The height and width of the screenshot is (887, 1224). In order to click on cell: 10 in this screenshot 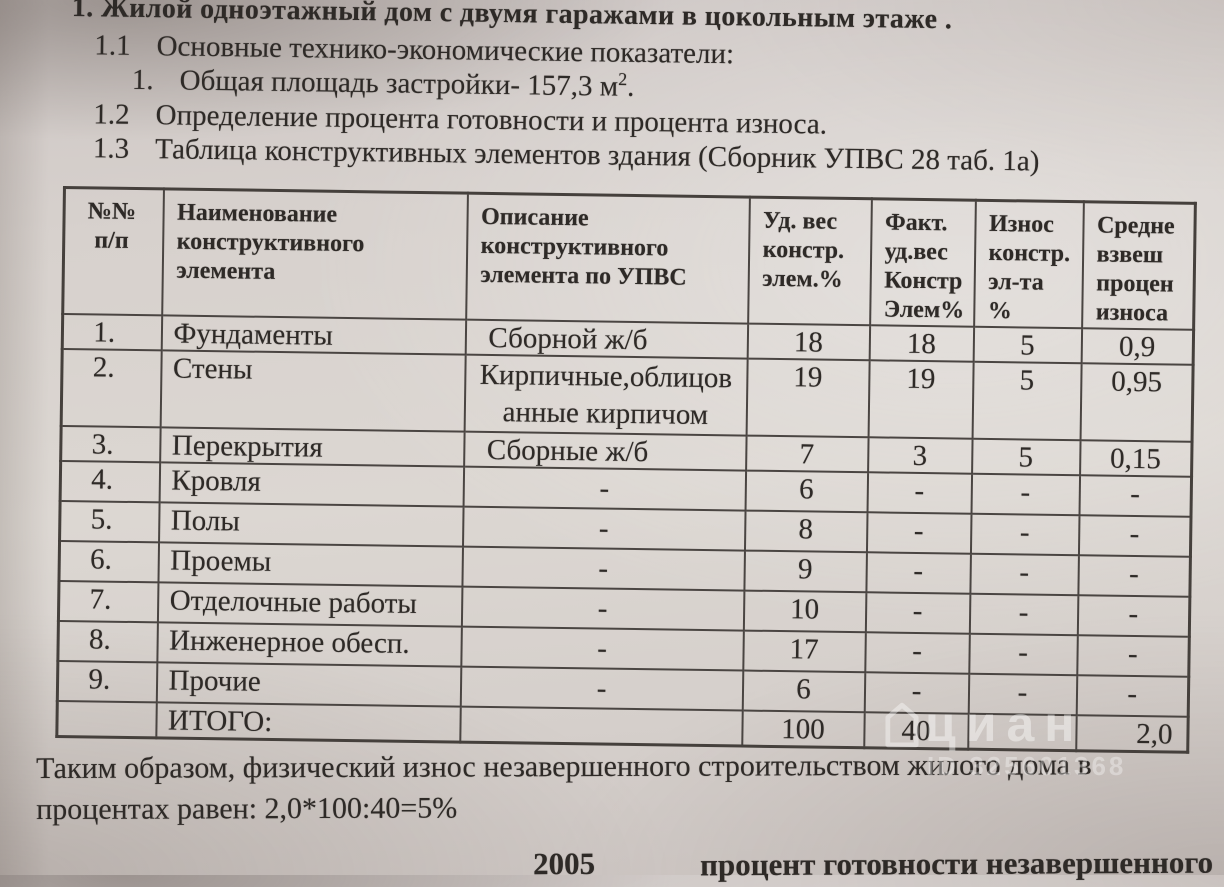, I will do `click(804, 611)`.